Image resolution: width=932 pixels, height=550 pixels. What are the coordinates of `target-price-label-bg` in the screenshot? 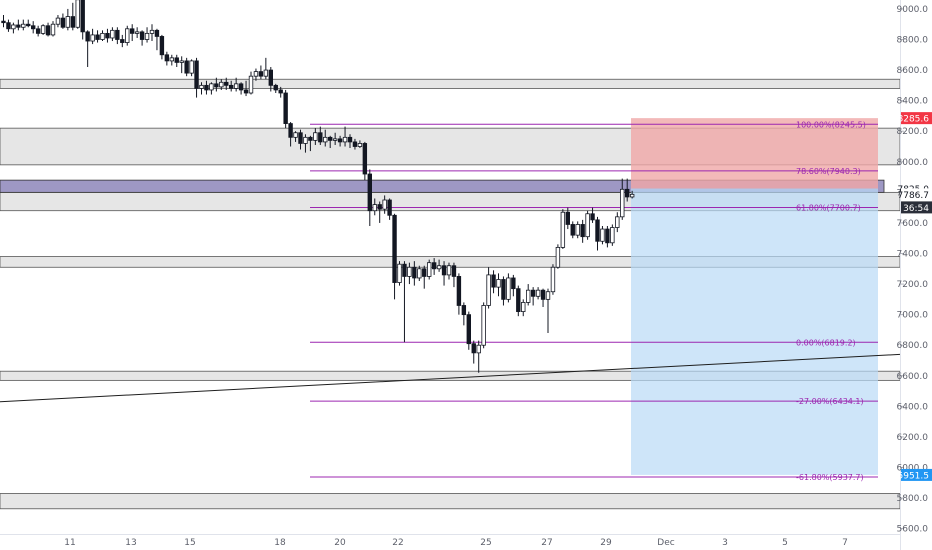 It's located at (916, 474).